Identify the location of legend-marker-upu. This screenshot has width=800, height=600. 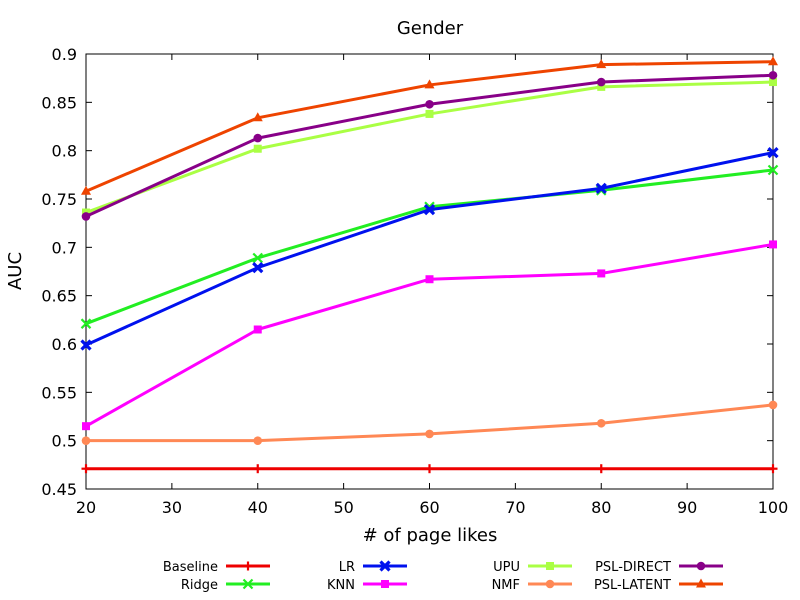
(550, 566).